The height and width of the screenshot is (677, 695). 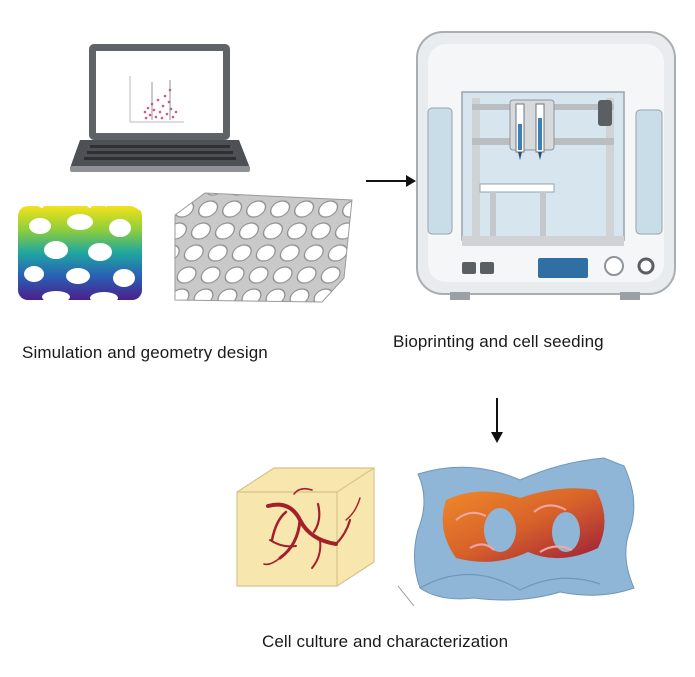 What do you see at coordinates (406, 596) in the screenshot?
I see `axis-stub` at bounding box center [406, 596].